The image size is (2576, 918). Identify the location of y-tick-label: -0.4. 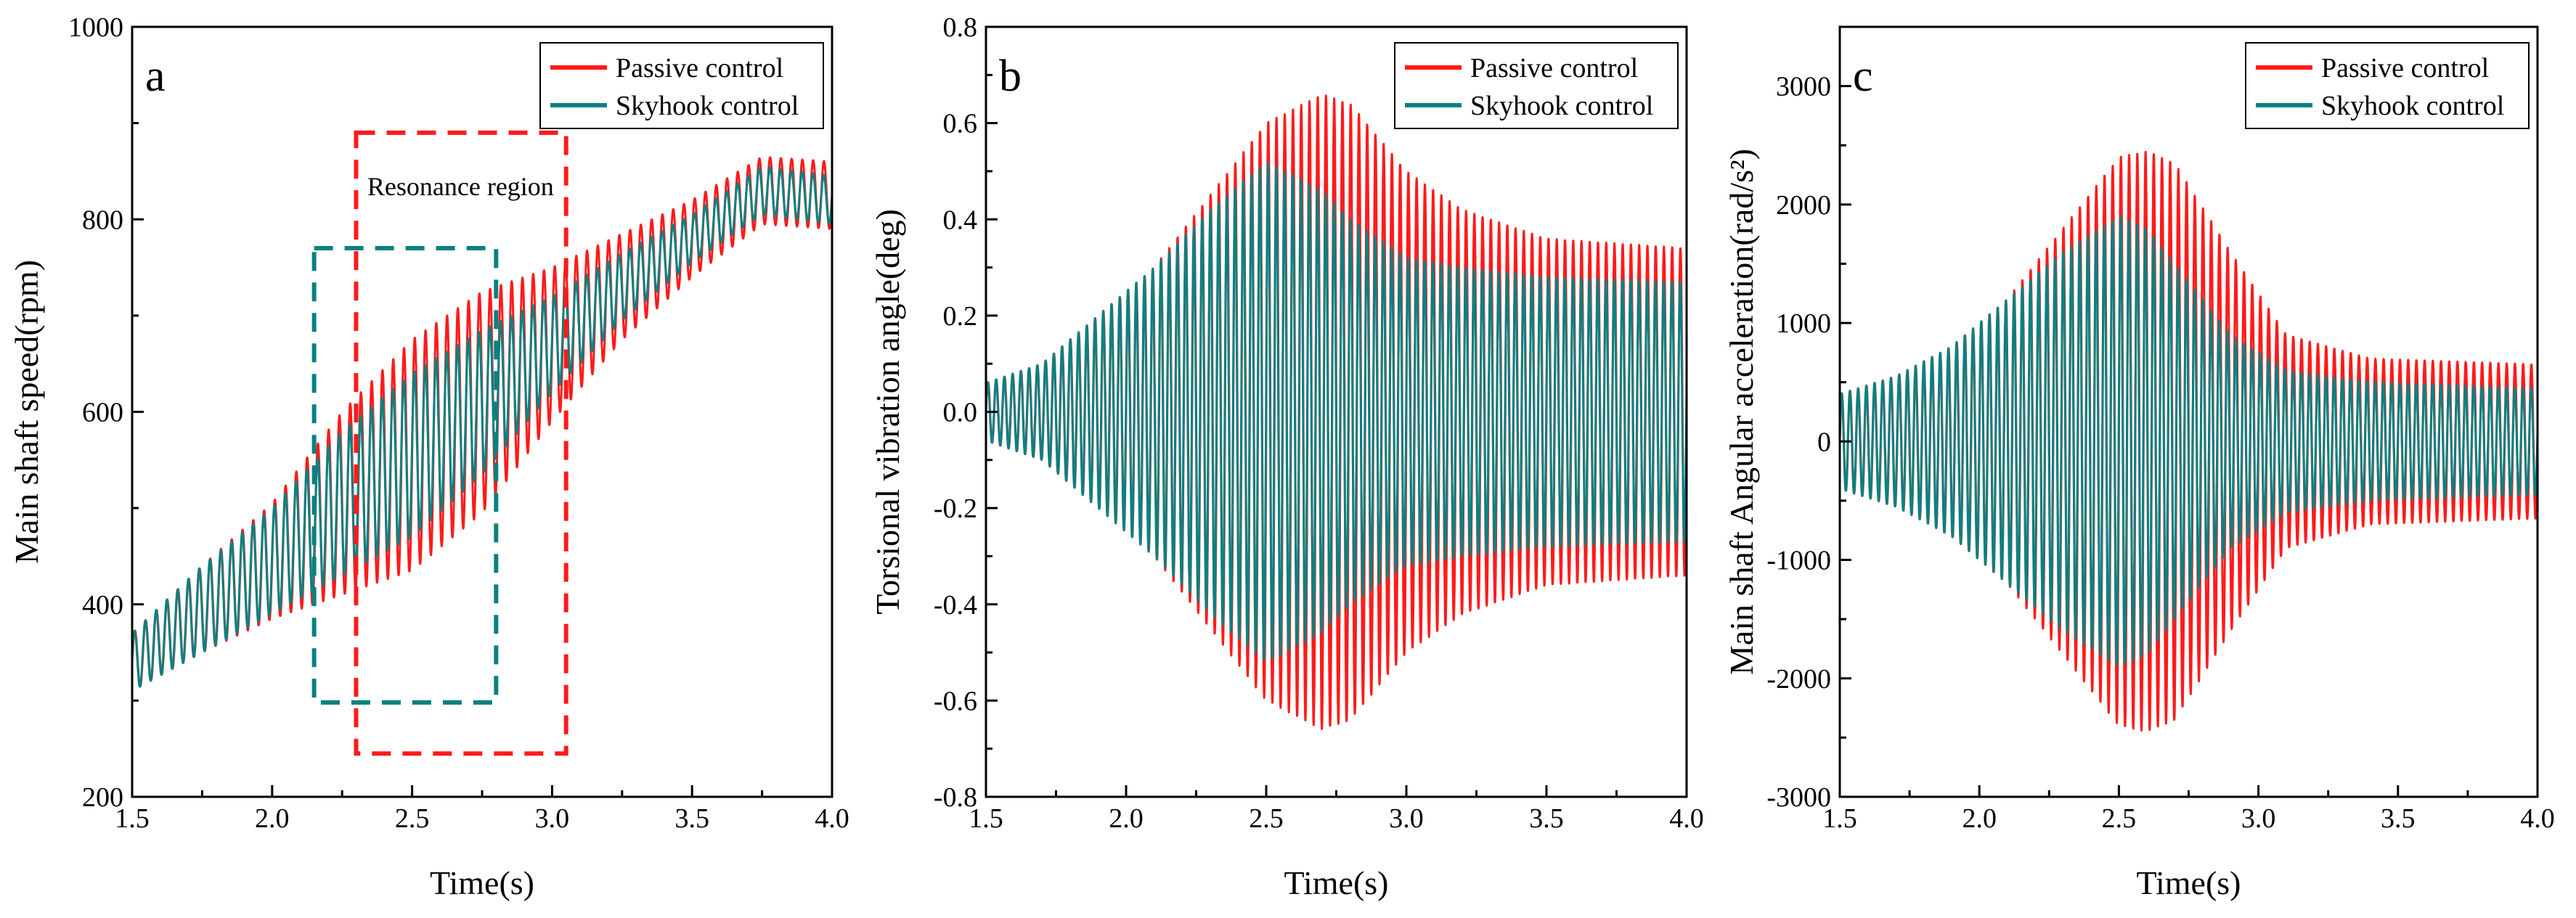
(955, 605).